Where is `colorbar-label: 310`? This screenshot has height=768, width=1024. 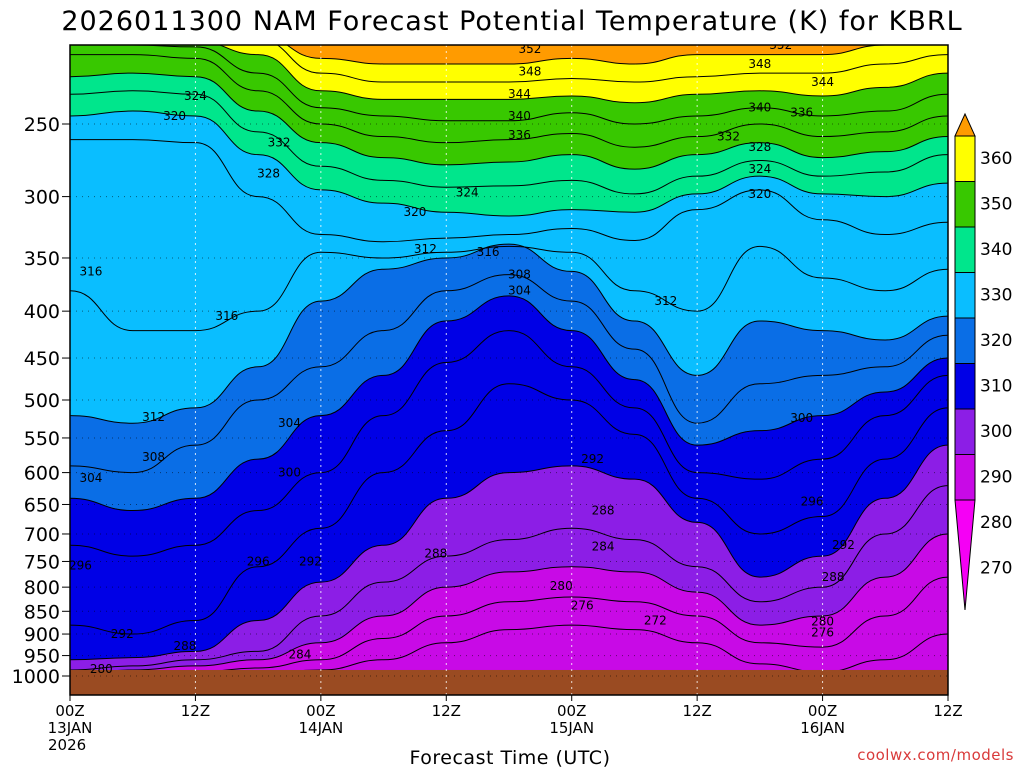
colorbar-label: 310 is located at coordinates (996, 387).